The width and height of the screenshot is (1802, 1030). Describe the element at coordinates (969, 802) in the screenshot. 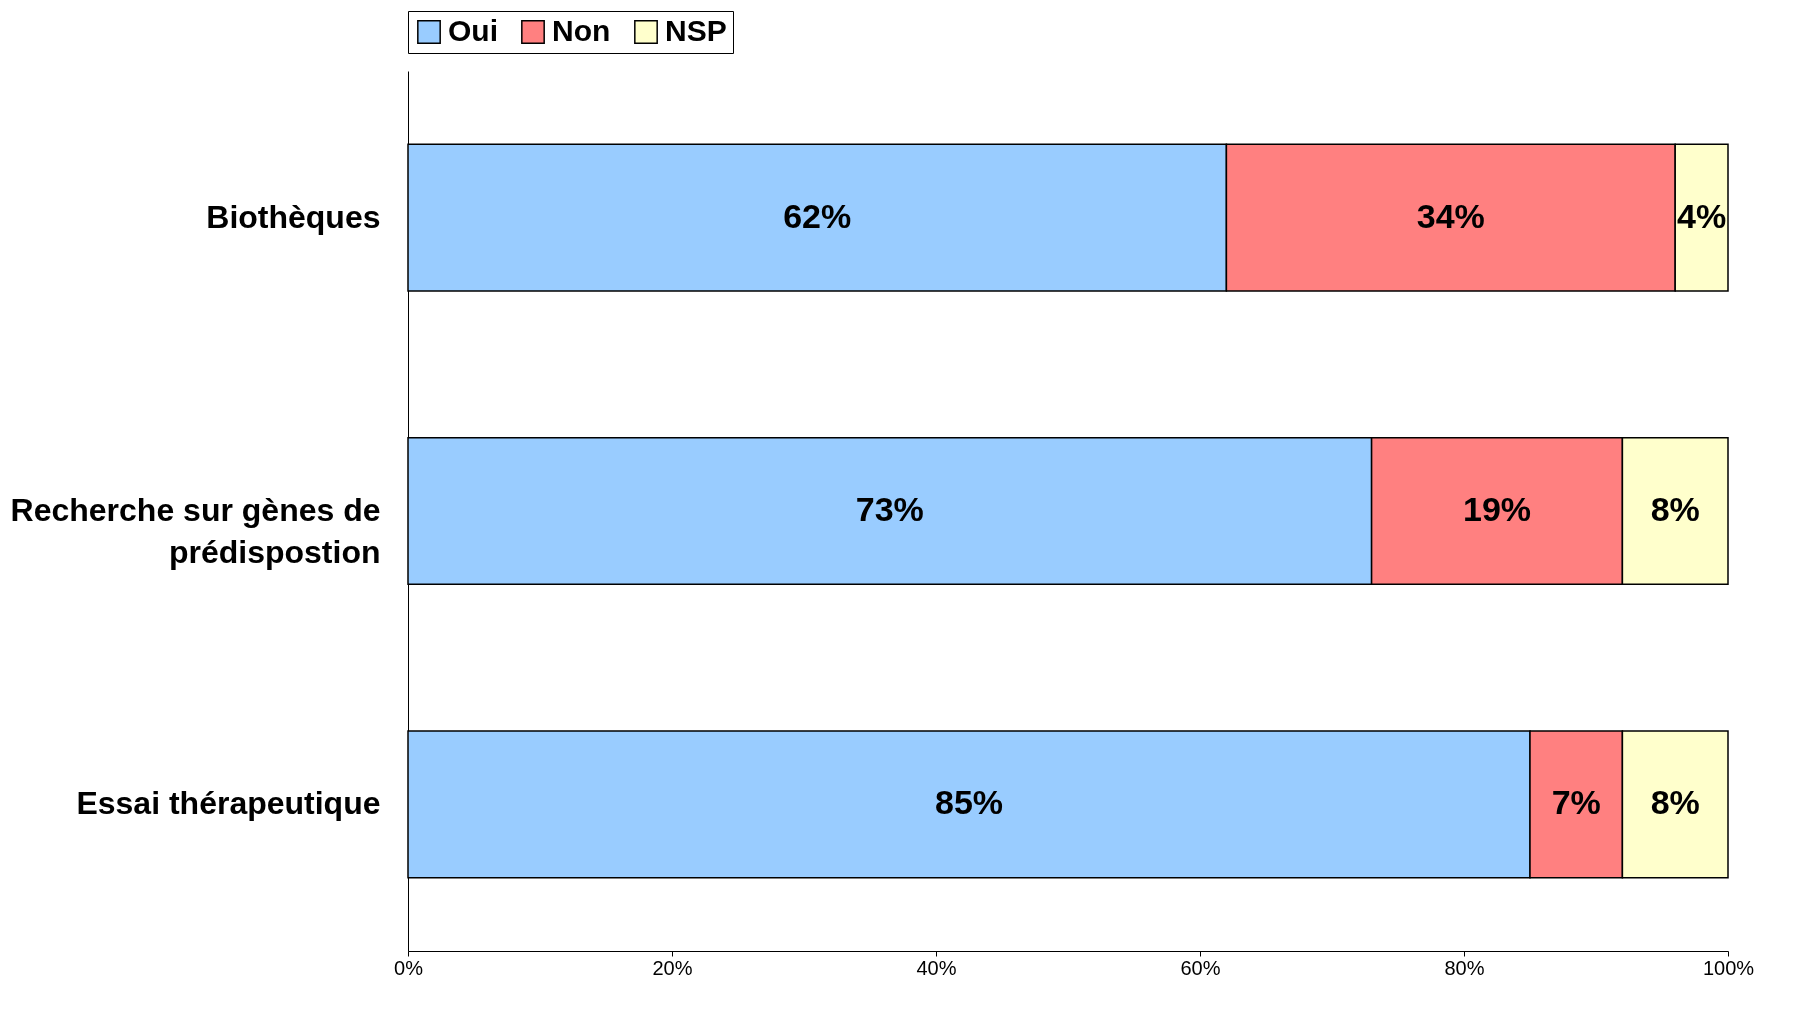

I see `text: 85%` at that location.